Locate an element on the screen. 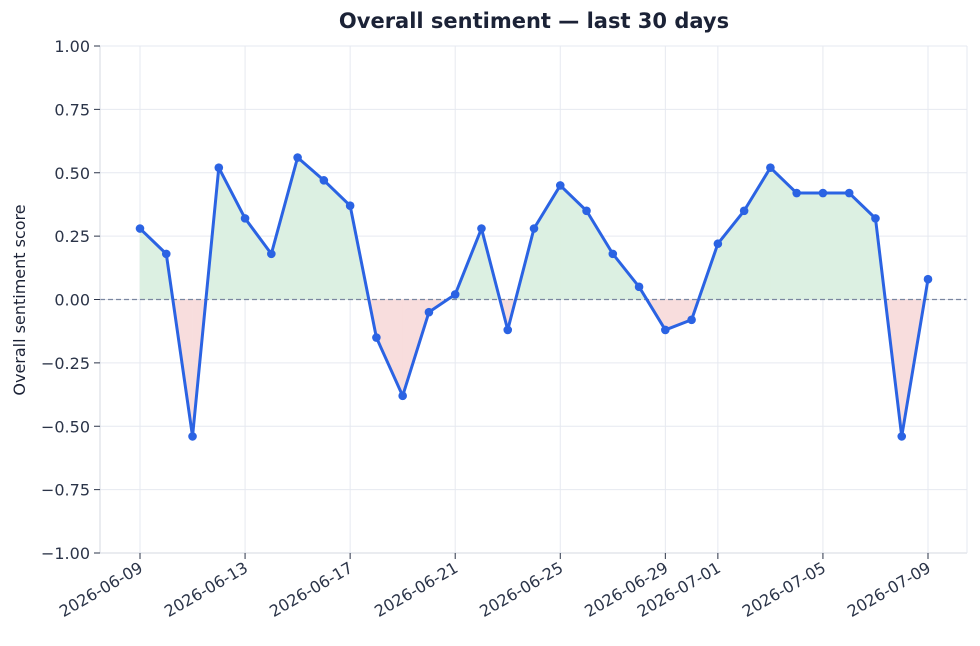 The height and width of the screenshot is (646, 980). x-tick-label: 2026-07-09 is located at coordinates (889, 589).